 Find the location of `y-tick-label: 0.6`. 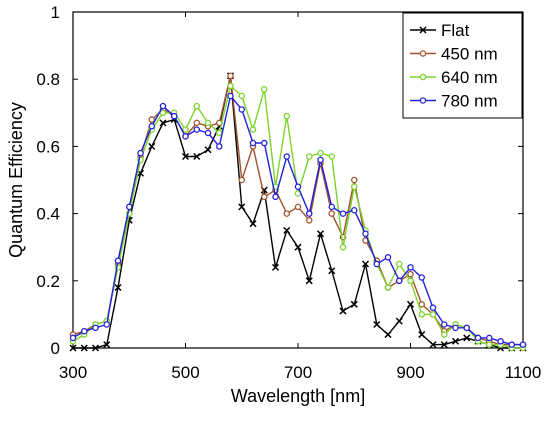

y-tick-label: 0.6 is located at coordinates (48, 146).